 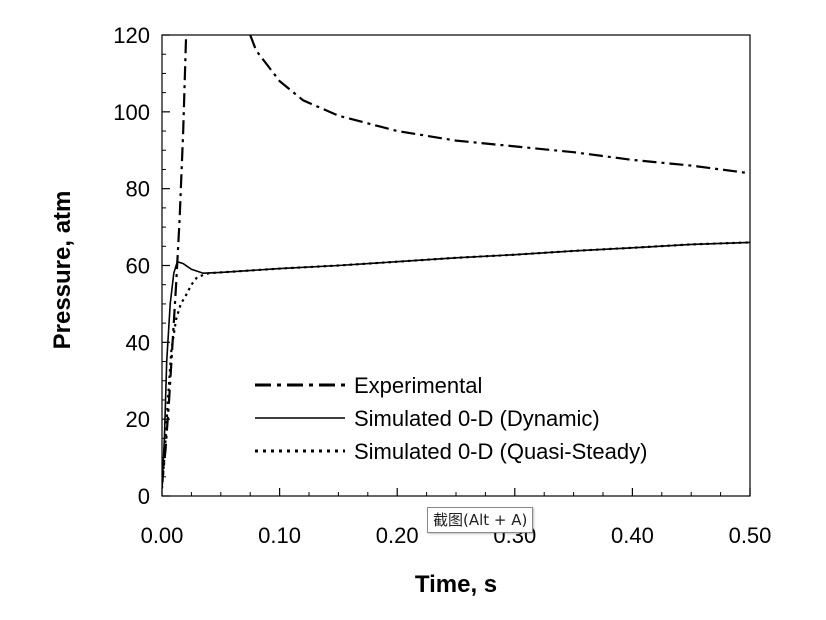 What do you see at coordinates (144, 496) in the screenshot?
I see `y-tick-label: 0` at bounding box center [144, 496].